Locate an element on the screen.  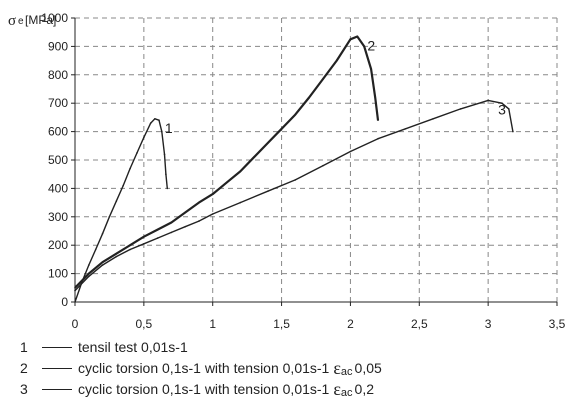
x-tick-label: 0,5 is located at coordinates (144, 324).